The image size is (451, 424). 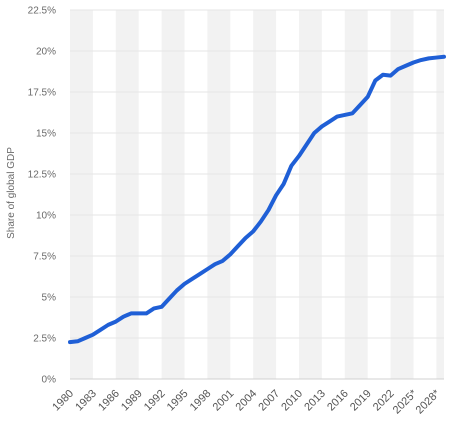 I want to click on x-tick-label: 2025*, so click(x=405, y=401).